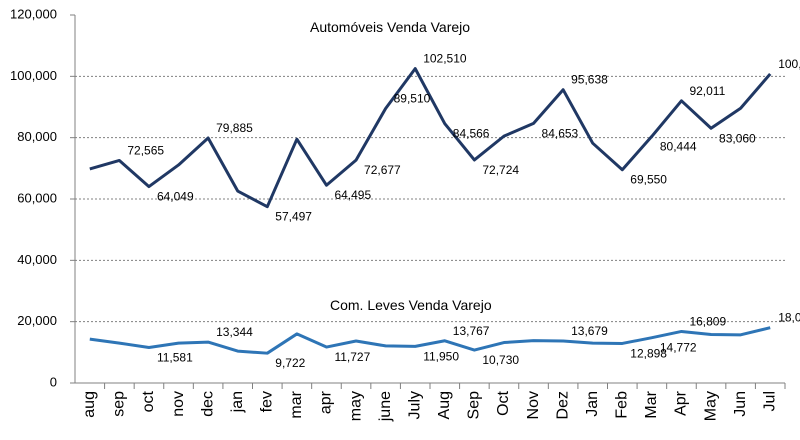  Describe the element at coordinates (503, 402) in the screenshot. I see `x-tick-label: Oct` at that location.